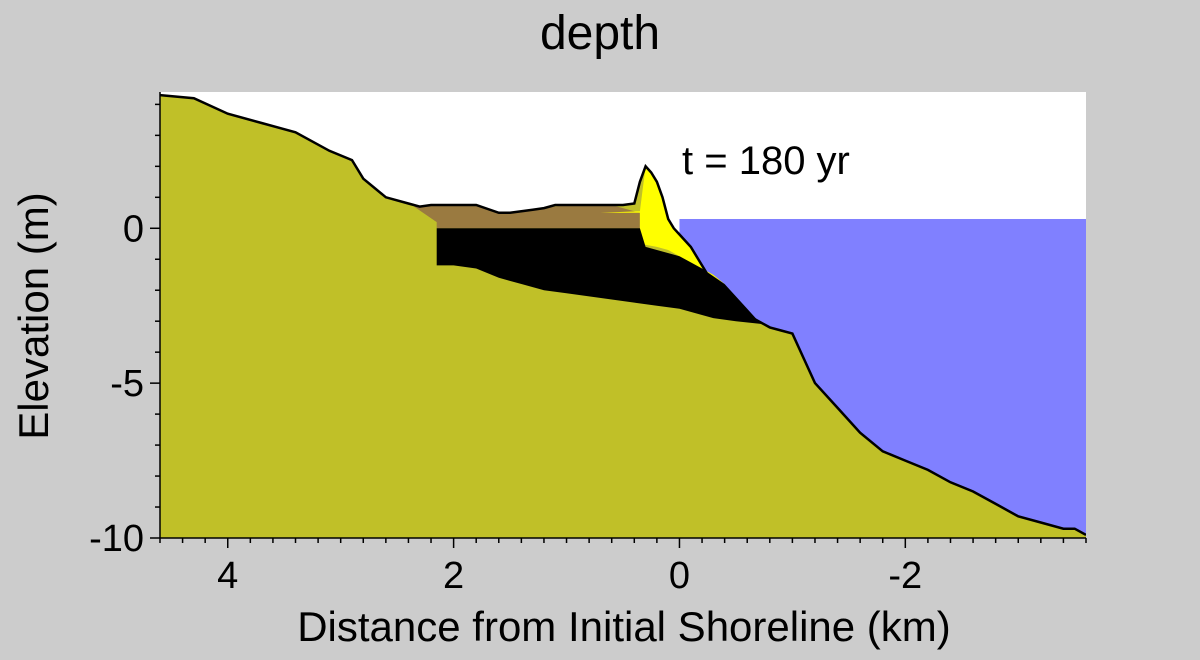 The height and width of the screenshot is (660, 1200). I want to click on time-annotation: t = 180 yr, so click(766, 161).